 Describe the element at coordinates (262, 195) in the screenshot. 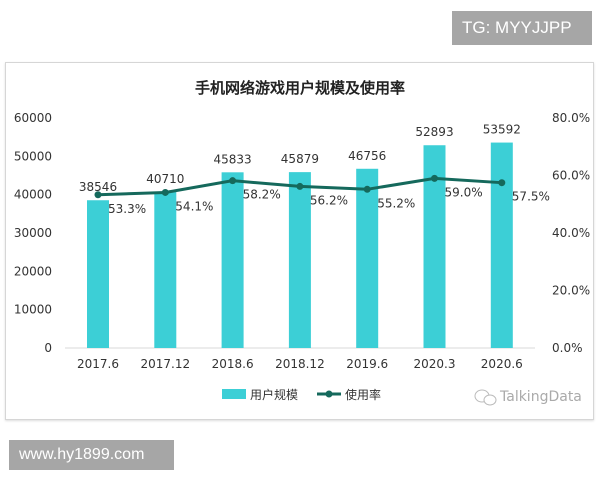

I see `line-label: 58.2%` at that location.